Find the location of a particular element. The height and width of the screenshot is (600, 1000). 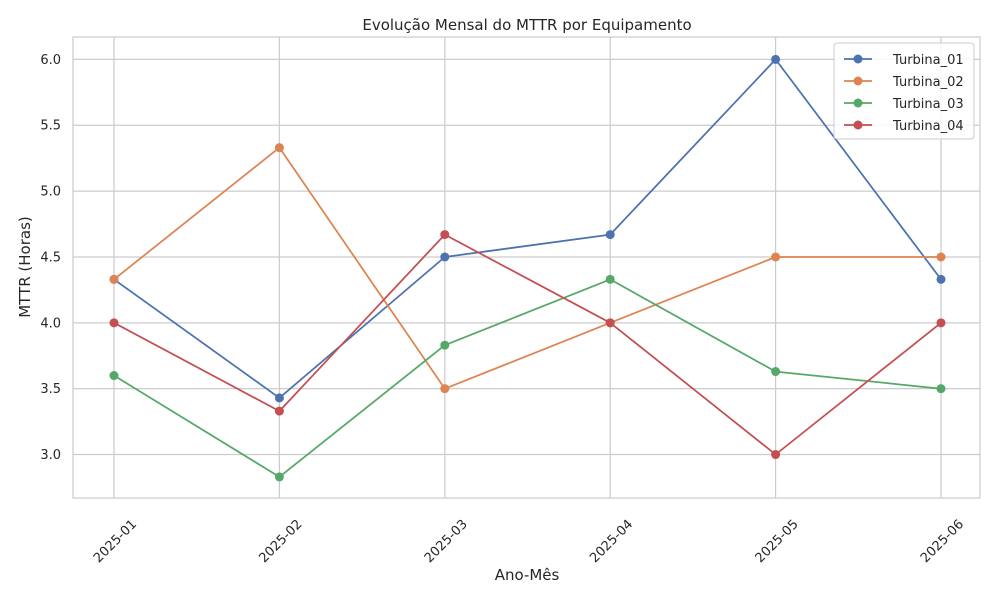

legend-box is located at coordinates (904, 91).